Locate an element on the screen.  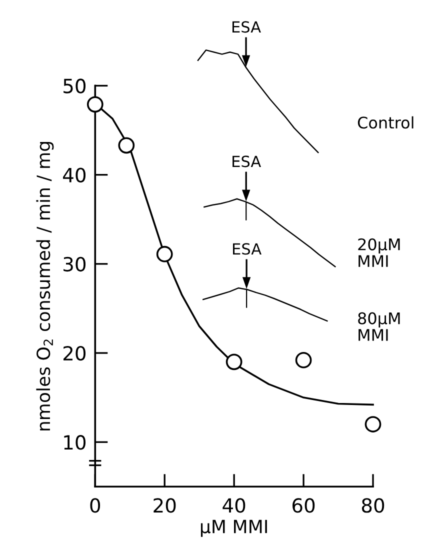
annotation: 80μM MMI is located at coordinates (379, 326).